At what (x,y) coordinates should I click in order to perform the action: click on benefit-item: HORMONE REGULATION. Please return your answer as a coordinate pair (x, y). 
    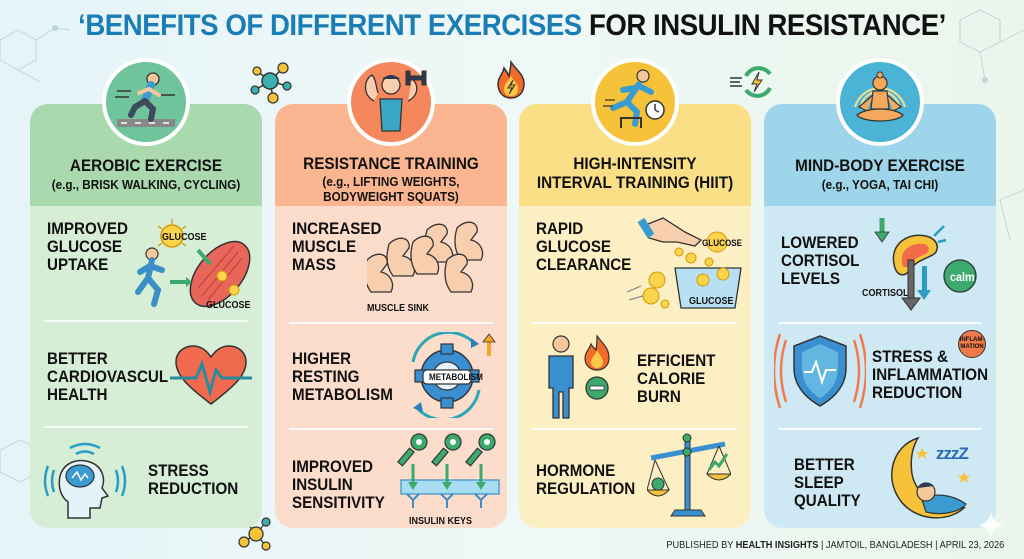
    Looking at the image, I should click on (635, 480).